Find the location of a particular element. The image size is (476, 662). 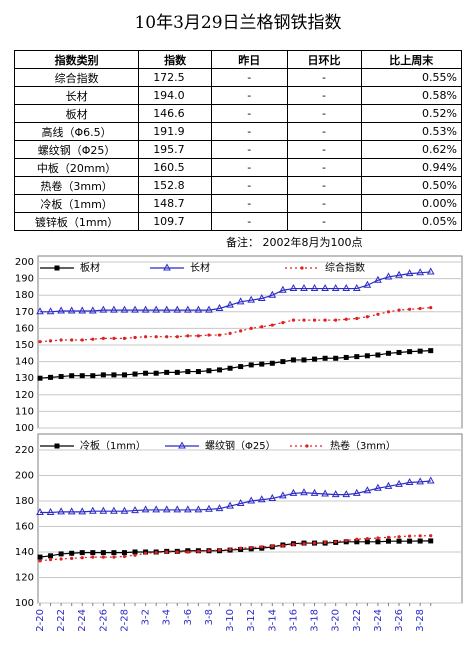

x-tick-label: 2-28 is located at coordinates (124, 620).